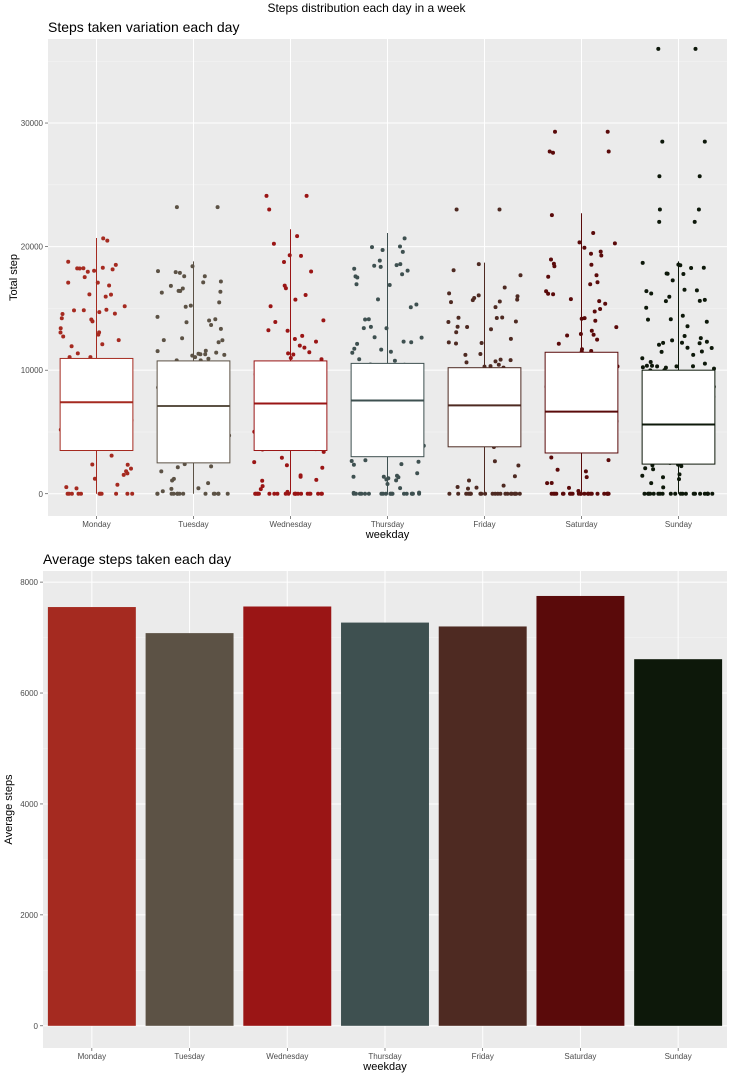  I want to click on y-tick-label: 2000, so click(29, 915).